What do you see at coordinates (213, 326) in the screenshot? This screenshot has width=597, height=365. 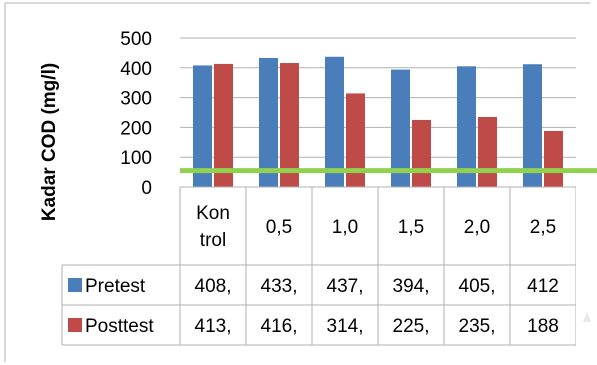 I see `table-value: 413,` at bounding box center [213, 326].